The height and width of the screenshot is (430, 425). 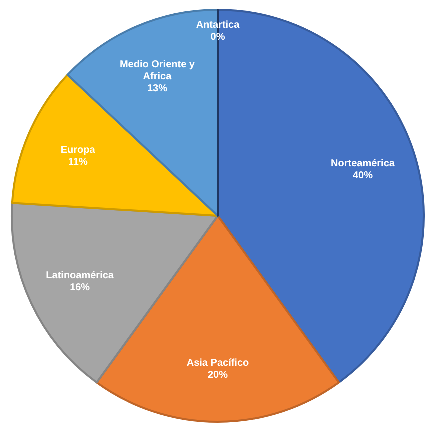 What do you see at coordinates (218, 375) in the screenshot?
I see `data-label: 20%` at bounding box center [218, 375].